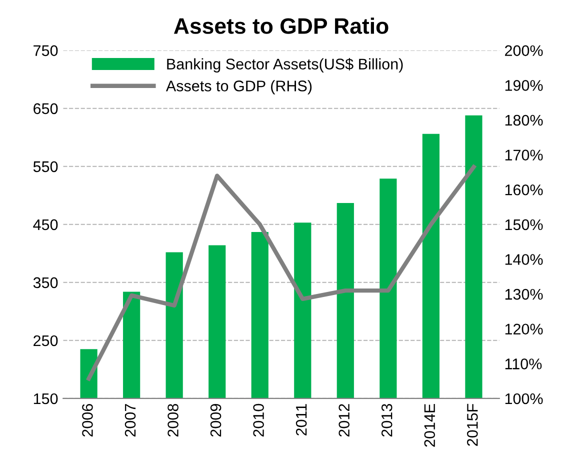 This screenshot has height=458, width=574. What do you see at coordinates (258, 420) in the screenshot?
I see `x-tick-label: 2010` at bounding box center [258, 420].